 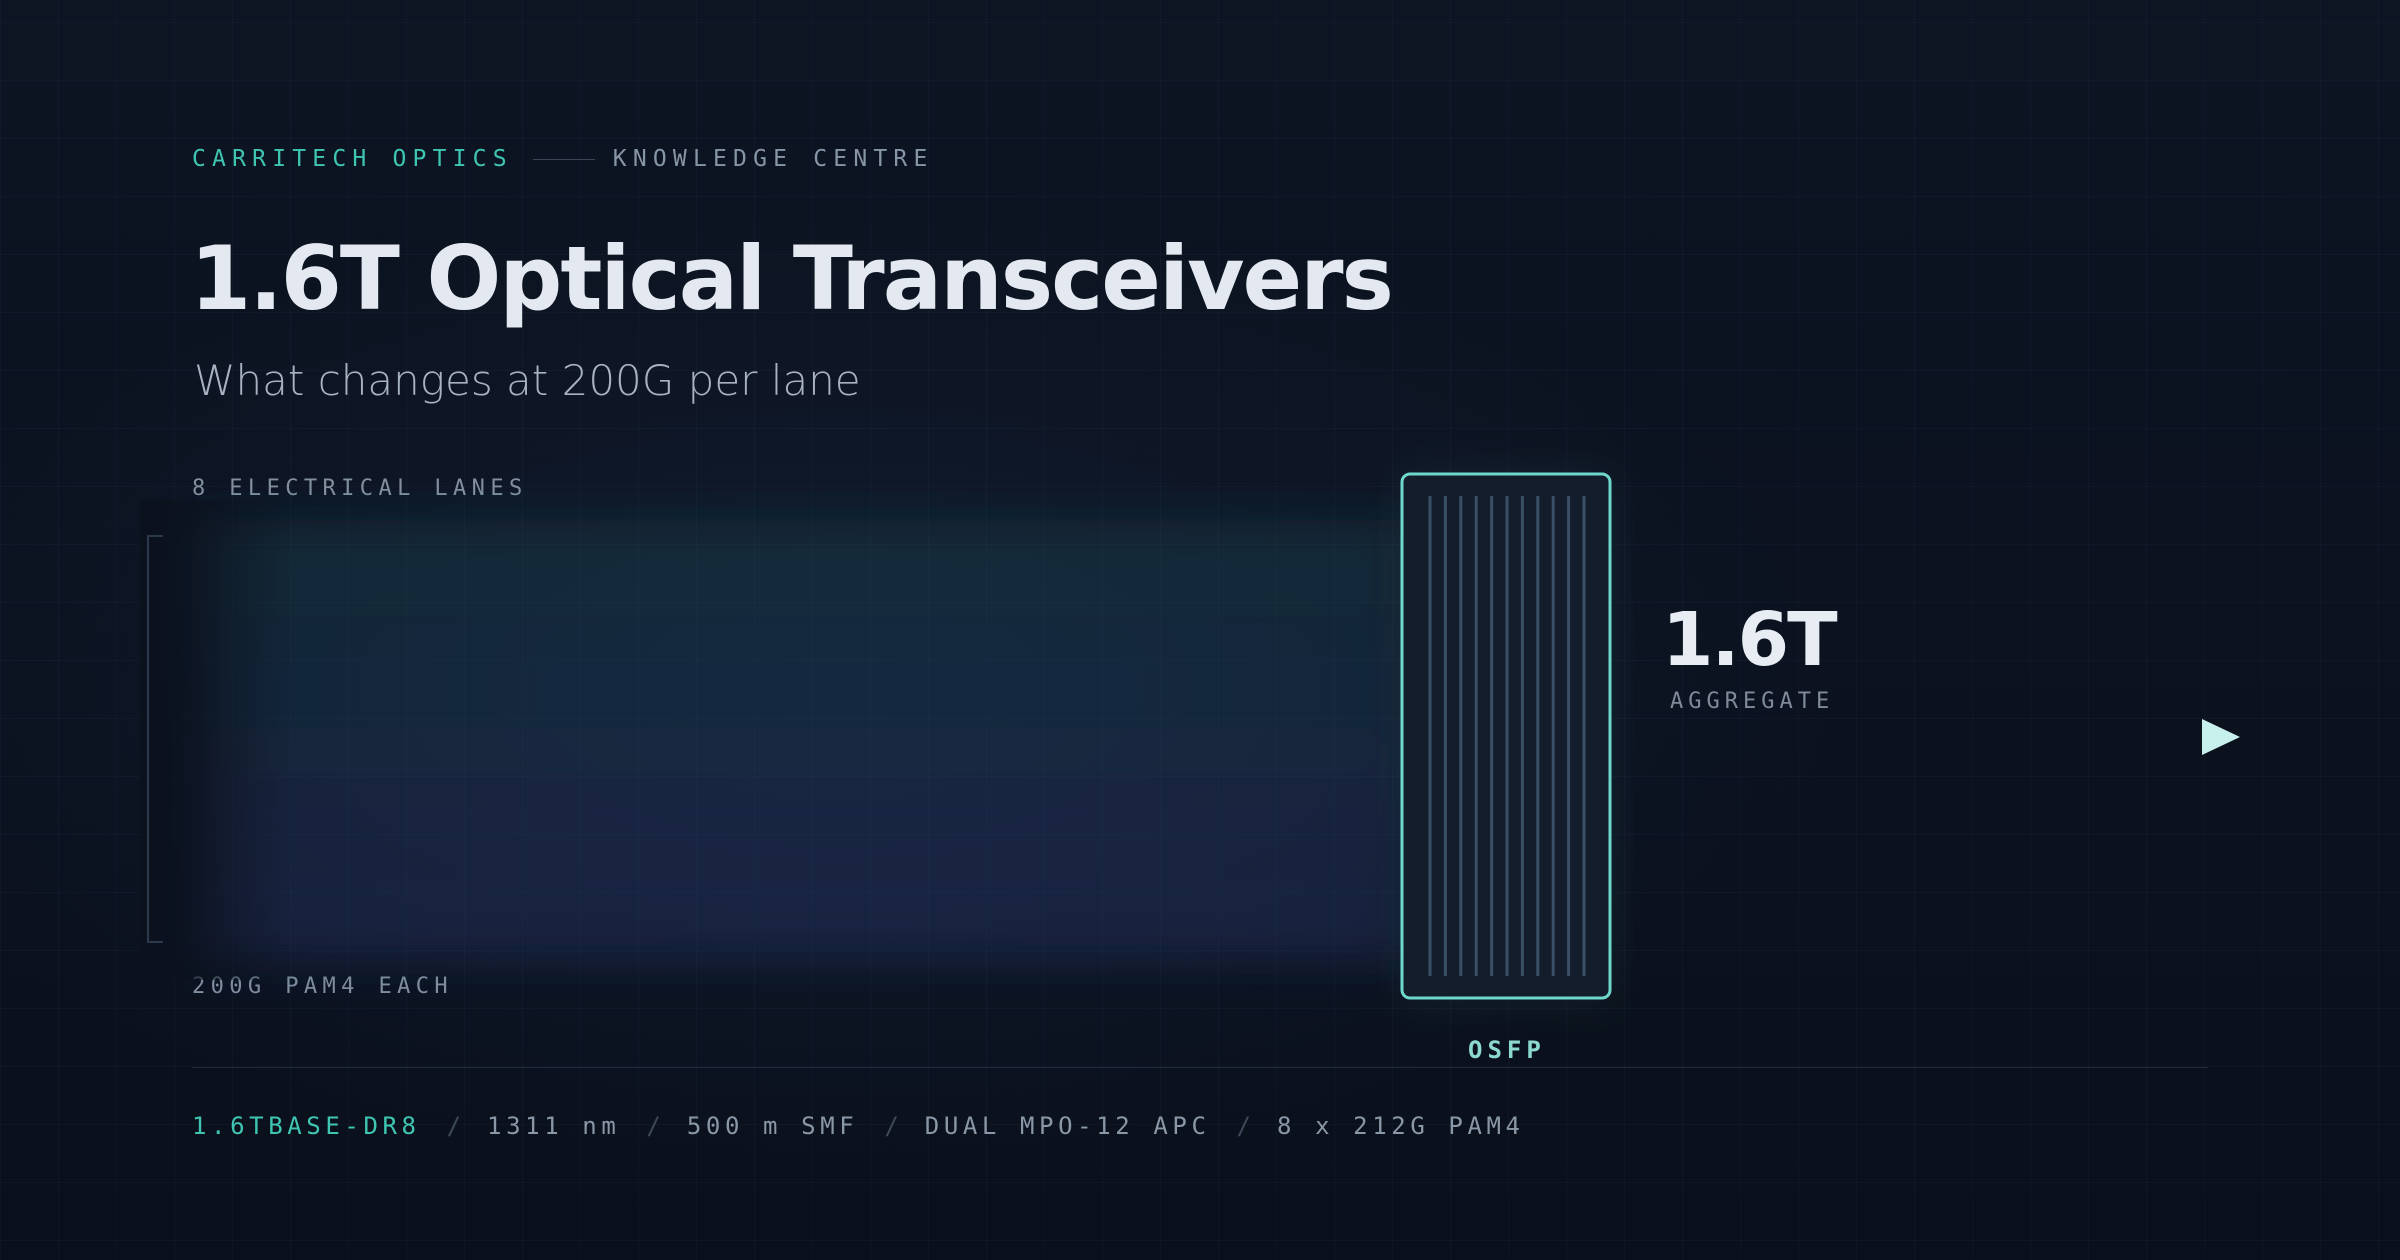 I want to click on spec-wavelength: 1311 nm, so click(x=554, y=1126).